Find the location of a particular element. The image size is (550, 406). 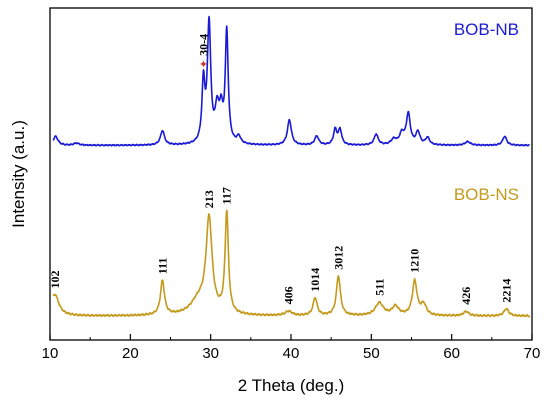

peak-label-3012: 3012 is located at coordinates (338, 258).